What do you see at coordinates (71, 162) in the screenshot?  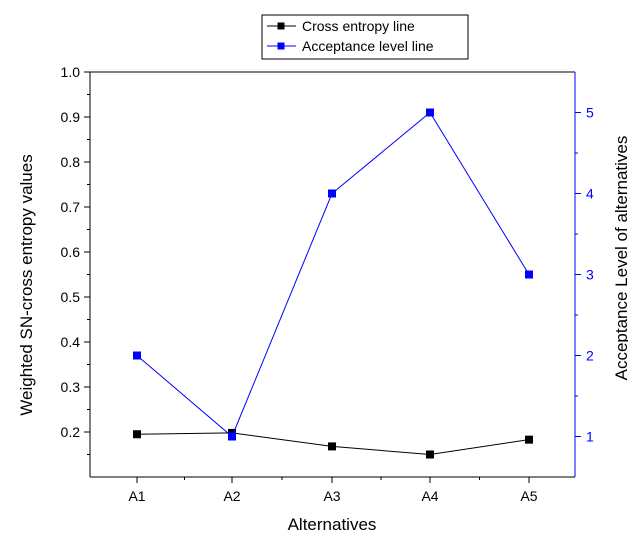 I see `y-tick-label: 0.8` at bounding box center [71, 162].